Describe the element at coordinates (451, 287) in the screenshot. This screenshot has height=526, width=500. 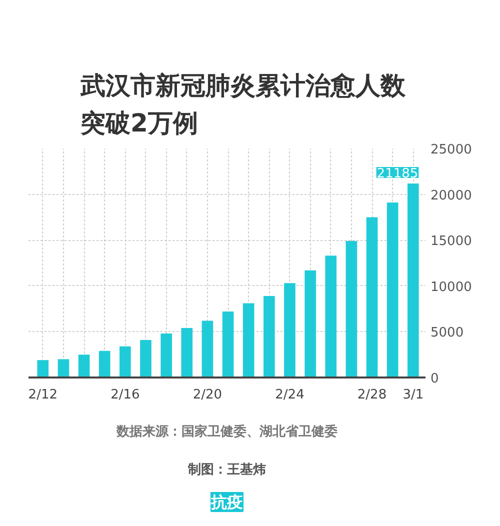
I see `y-tick-label: 10000` at that location.